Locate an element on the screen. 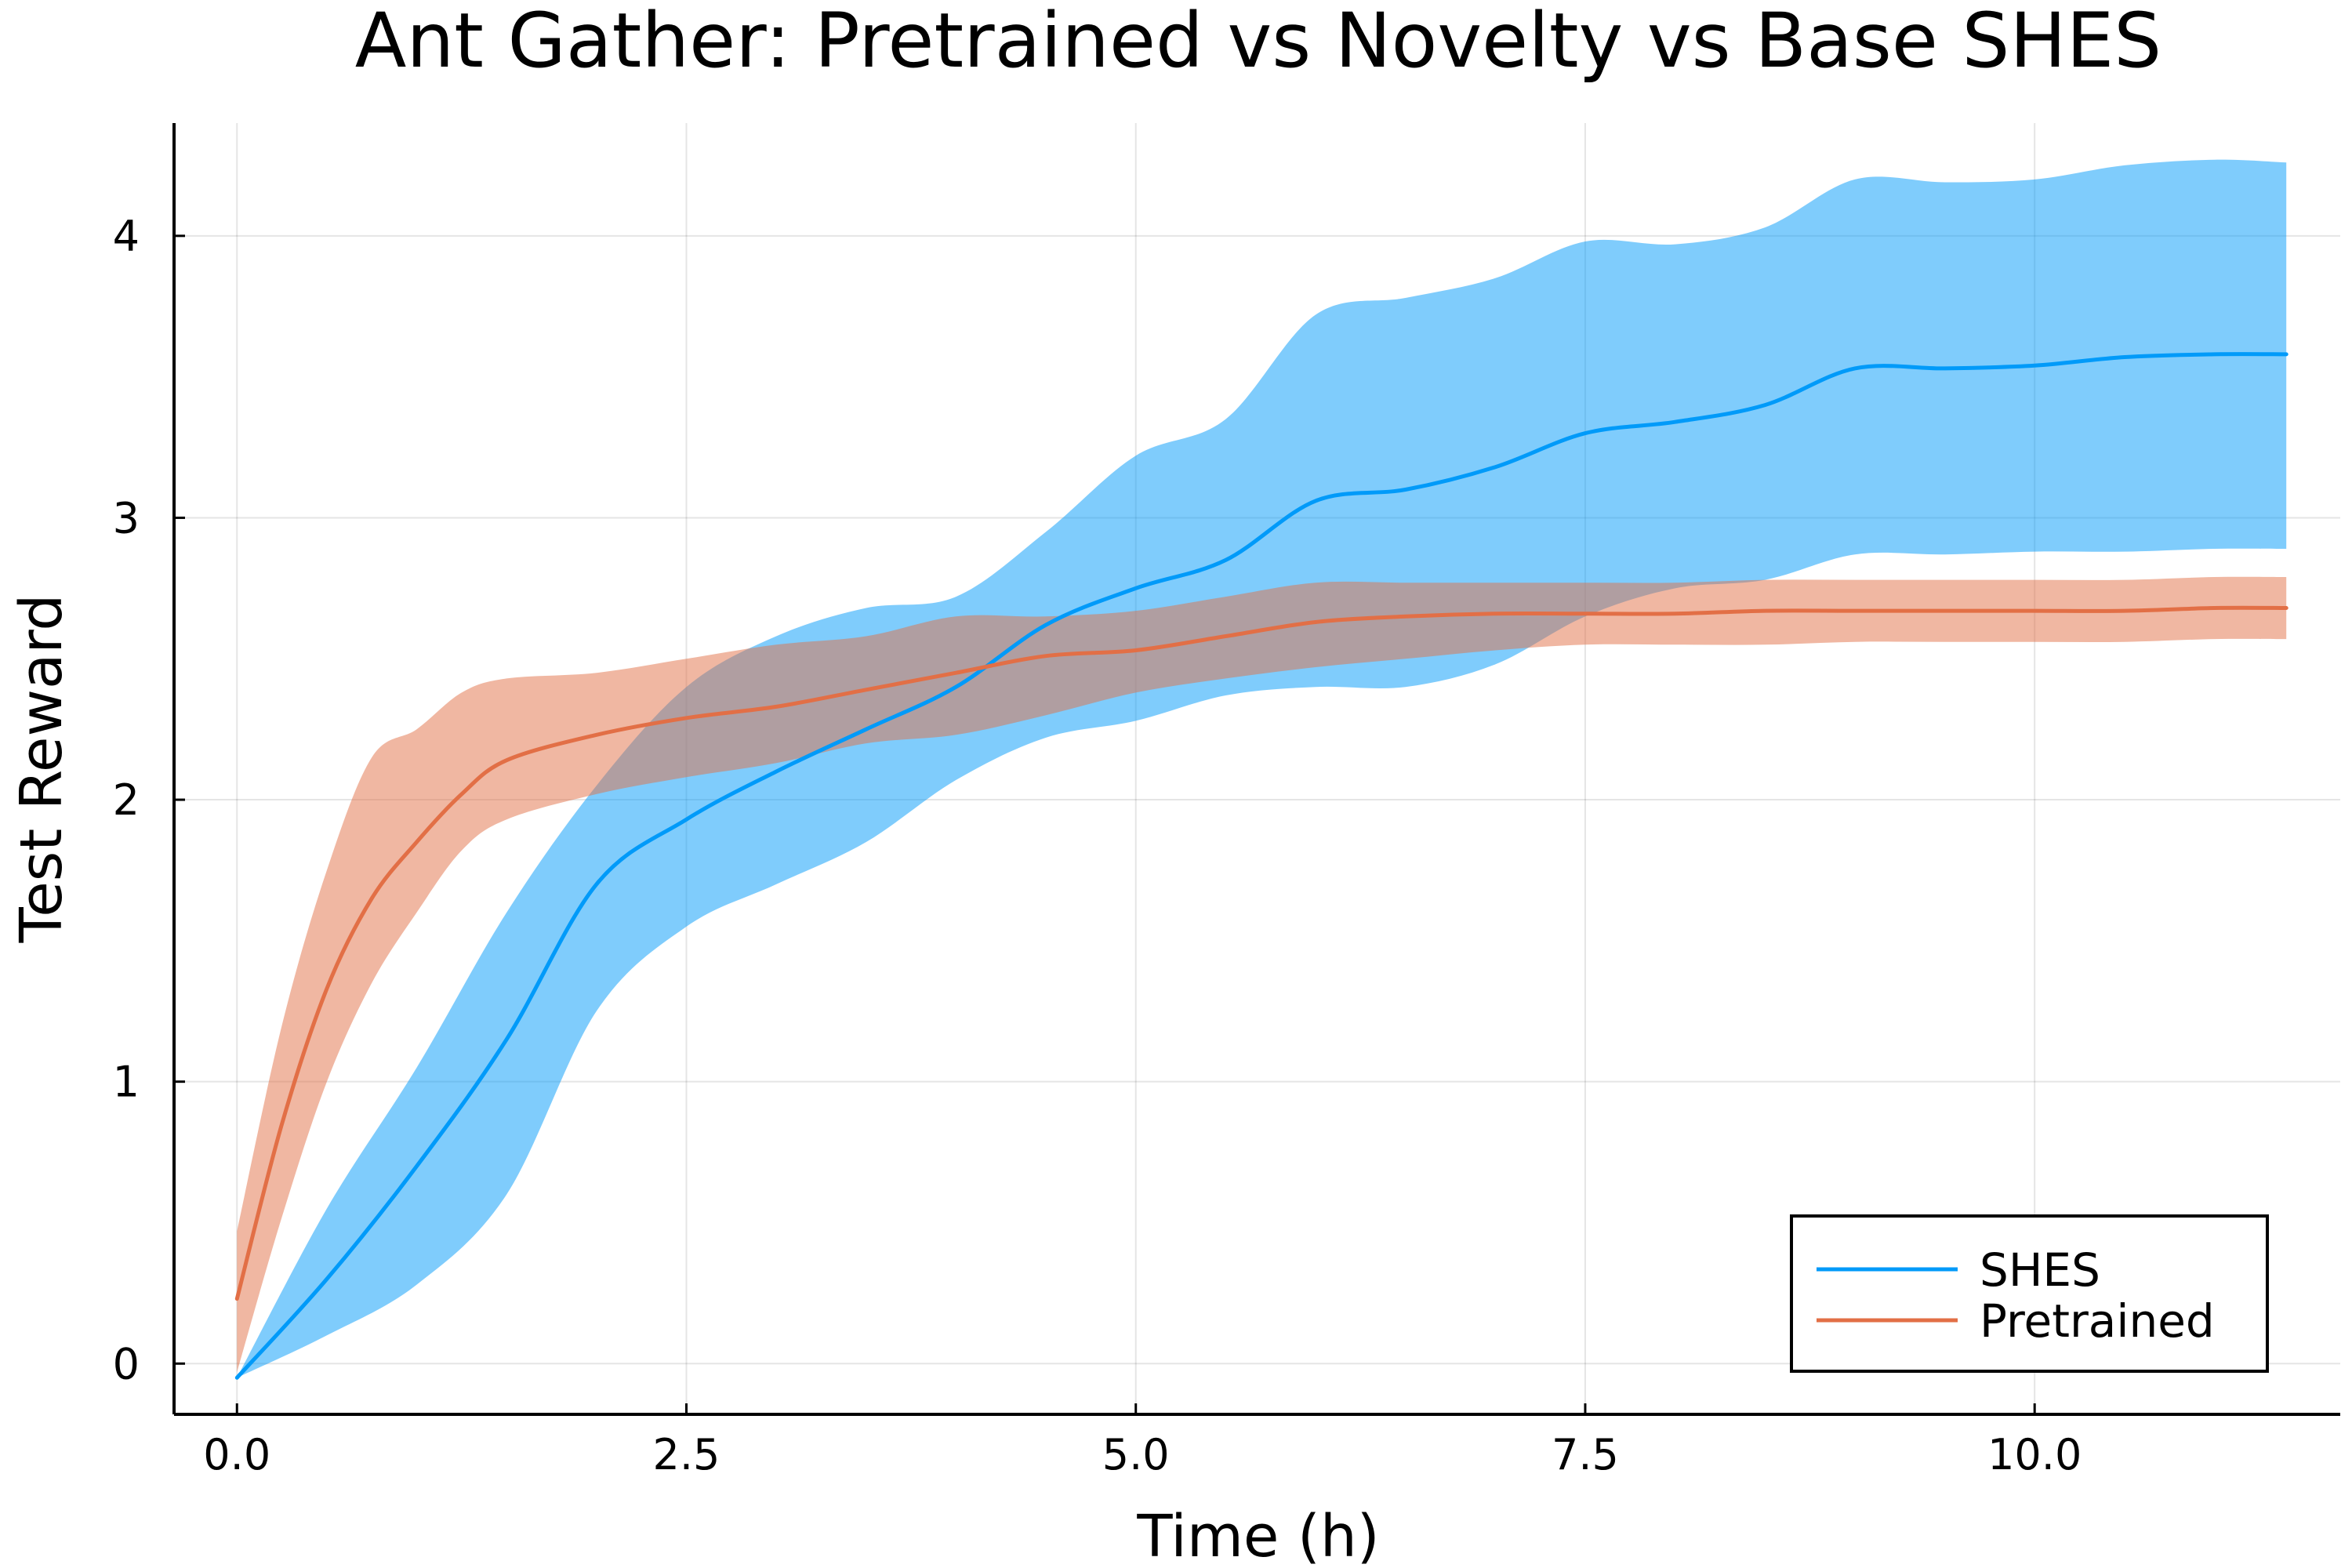  y-tick-label: 0 is located at coordinates (127, 1363).